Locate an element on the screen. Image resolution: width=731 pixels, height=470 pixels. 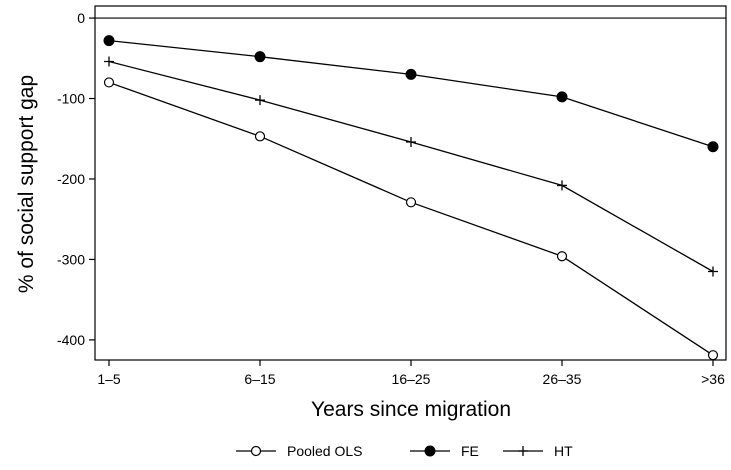
x-axis-title: Years since migration is located at coordinates (411, 409).